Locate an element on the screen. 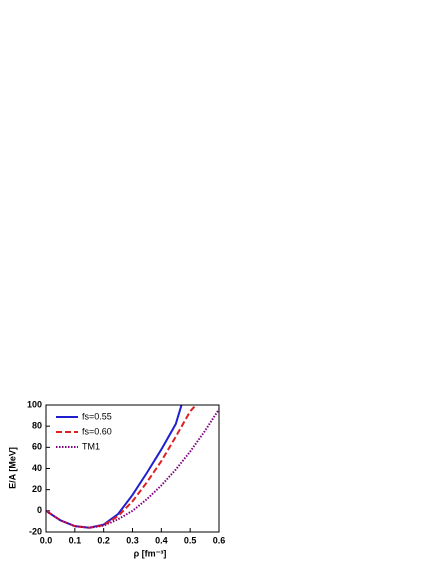 Image resolution: width=436 pixels, height=569 pixels. x-tick-label: 0.6 is located at coordinates (219, 540).